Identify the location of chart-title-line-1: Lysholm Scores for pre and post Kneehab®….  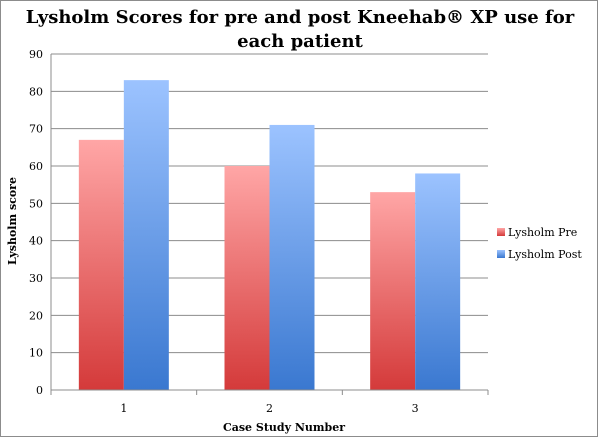
(300, 17).